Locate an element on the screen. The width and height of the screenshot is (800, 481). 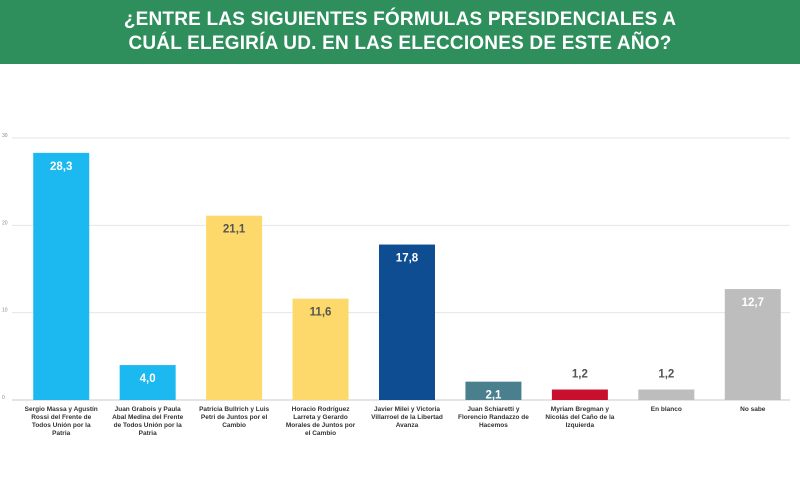
category-label-line: Abal Medina del Frente is located at coordinates (148, 417).